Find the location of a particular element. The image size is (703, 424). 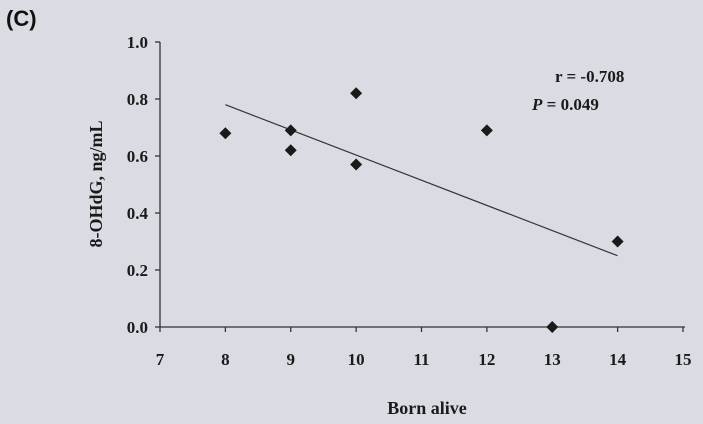

x-tick-label: 7 is located at coordinates (160, 359).